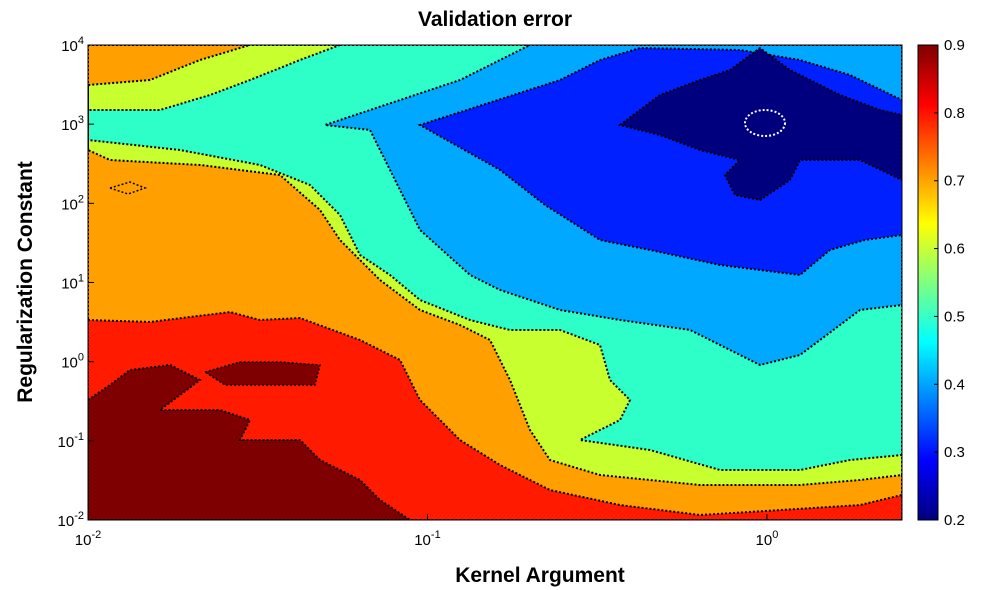  What do you see at coordinates (262, 373) in the screenshot?
I see `contour-island-0.9` at bounding box center [262, 373].